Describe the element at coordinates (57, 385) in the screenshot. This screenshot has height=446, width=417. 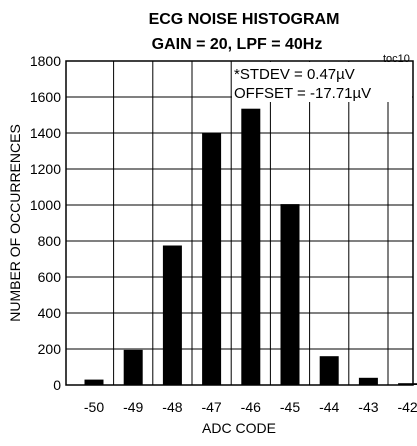
I see `y-tick-label: 0` at that location.